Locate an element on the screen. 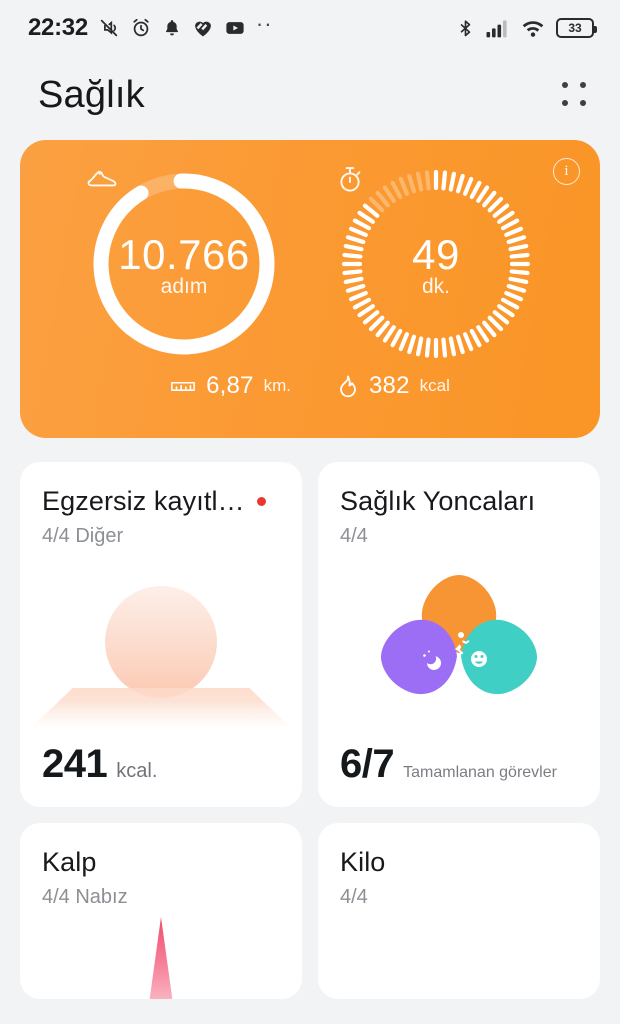 The height and width of the screenshot is (1024, 620). shoe-icon is located at coordinates (102, 178).